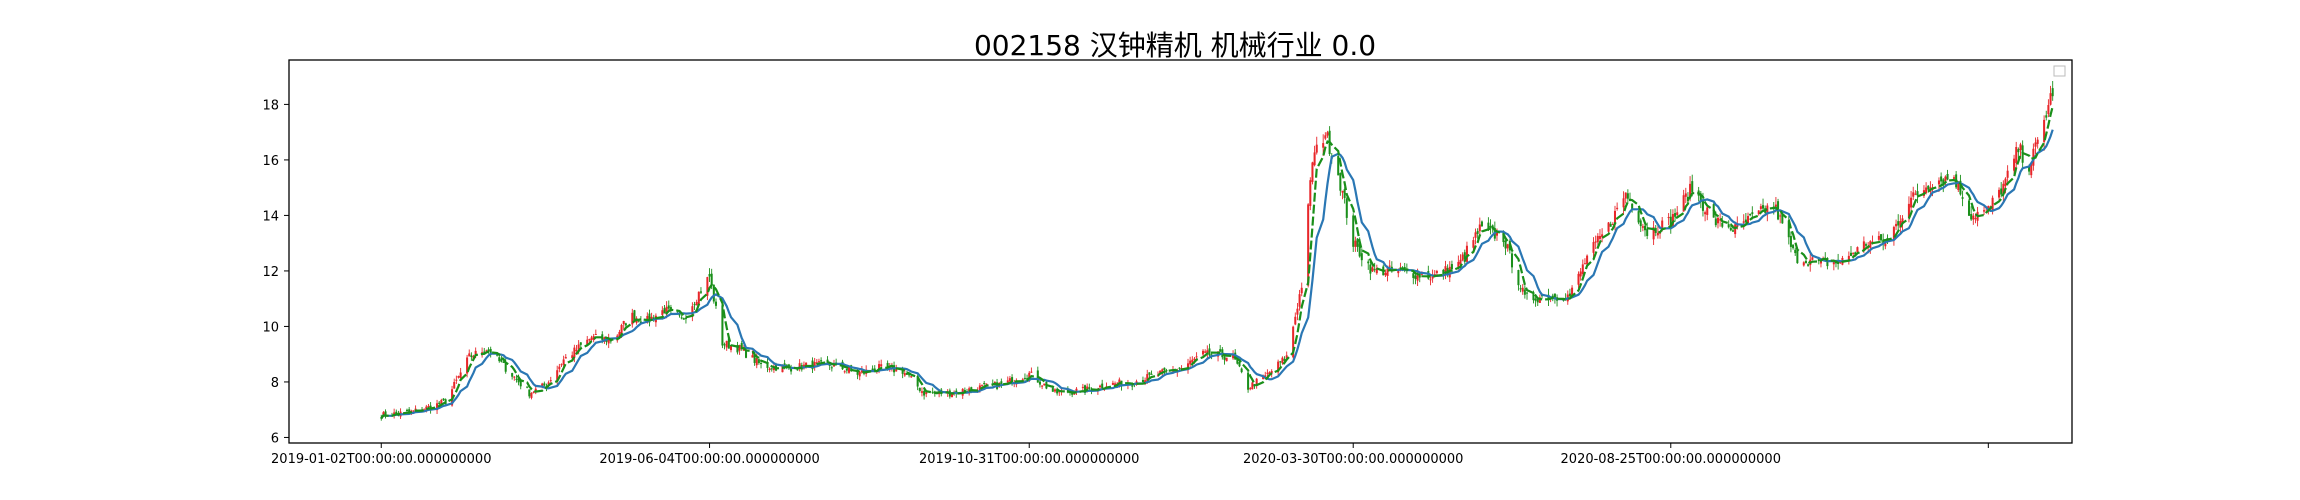 The height and width of the screenshot is (500, 2300). I want to click on y-tick-label: 16, so click(270, 161).